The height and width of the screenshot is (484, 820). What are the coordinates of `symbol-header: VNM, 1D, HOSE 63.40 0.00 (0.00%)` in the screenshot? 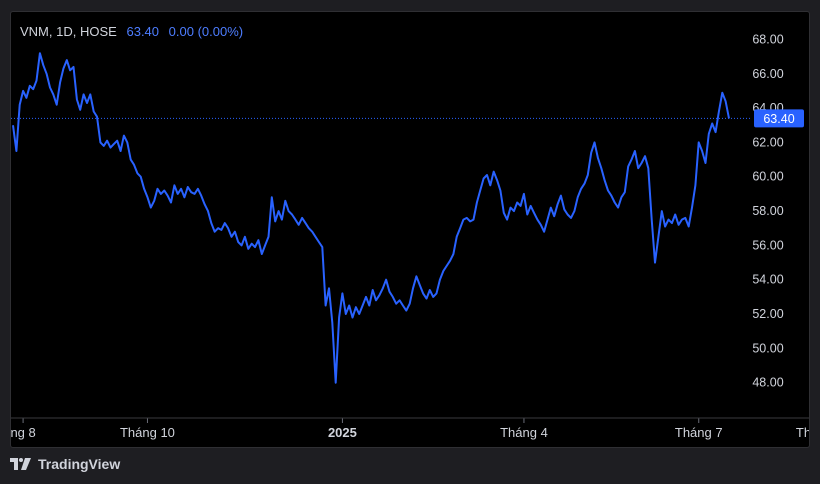 It's located at (134, 31).